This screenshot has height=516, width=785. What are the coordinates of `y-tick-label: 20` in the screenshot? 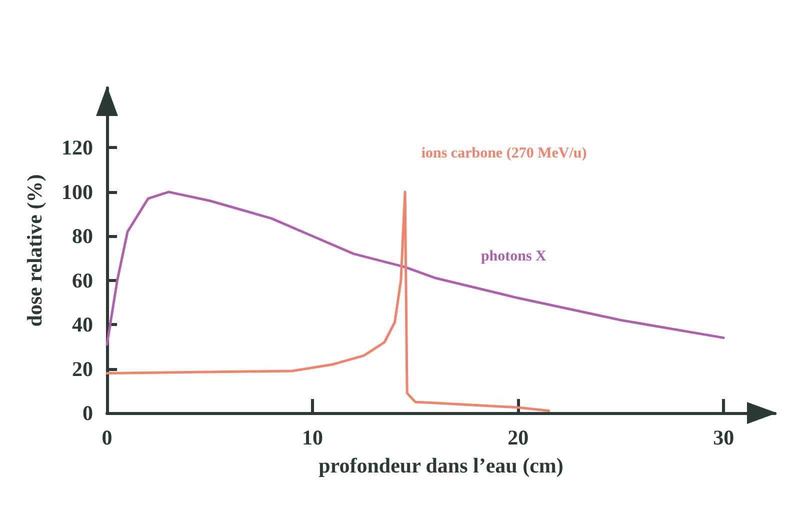 It's located at (82, 368).